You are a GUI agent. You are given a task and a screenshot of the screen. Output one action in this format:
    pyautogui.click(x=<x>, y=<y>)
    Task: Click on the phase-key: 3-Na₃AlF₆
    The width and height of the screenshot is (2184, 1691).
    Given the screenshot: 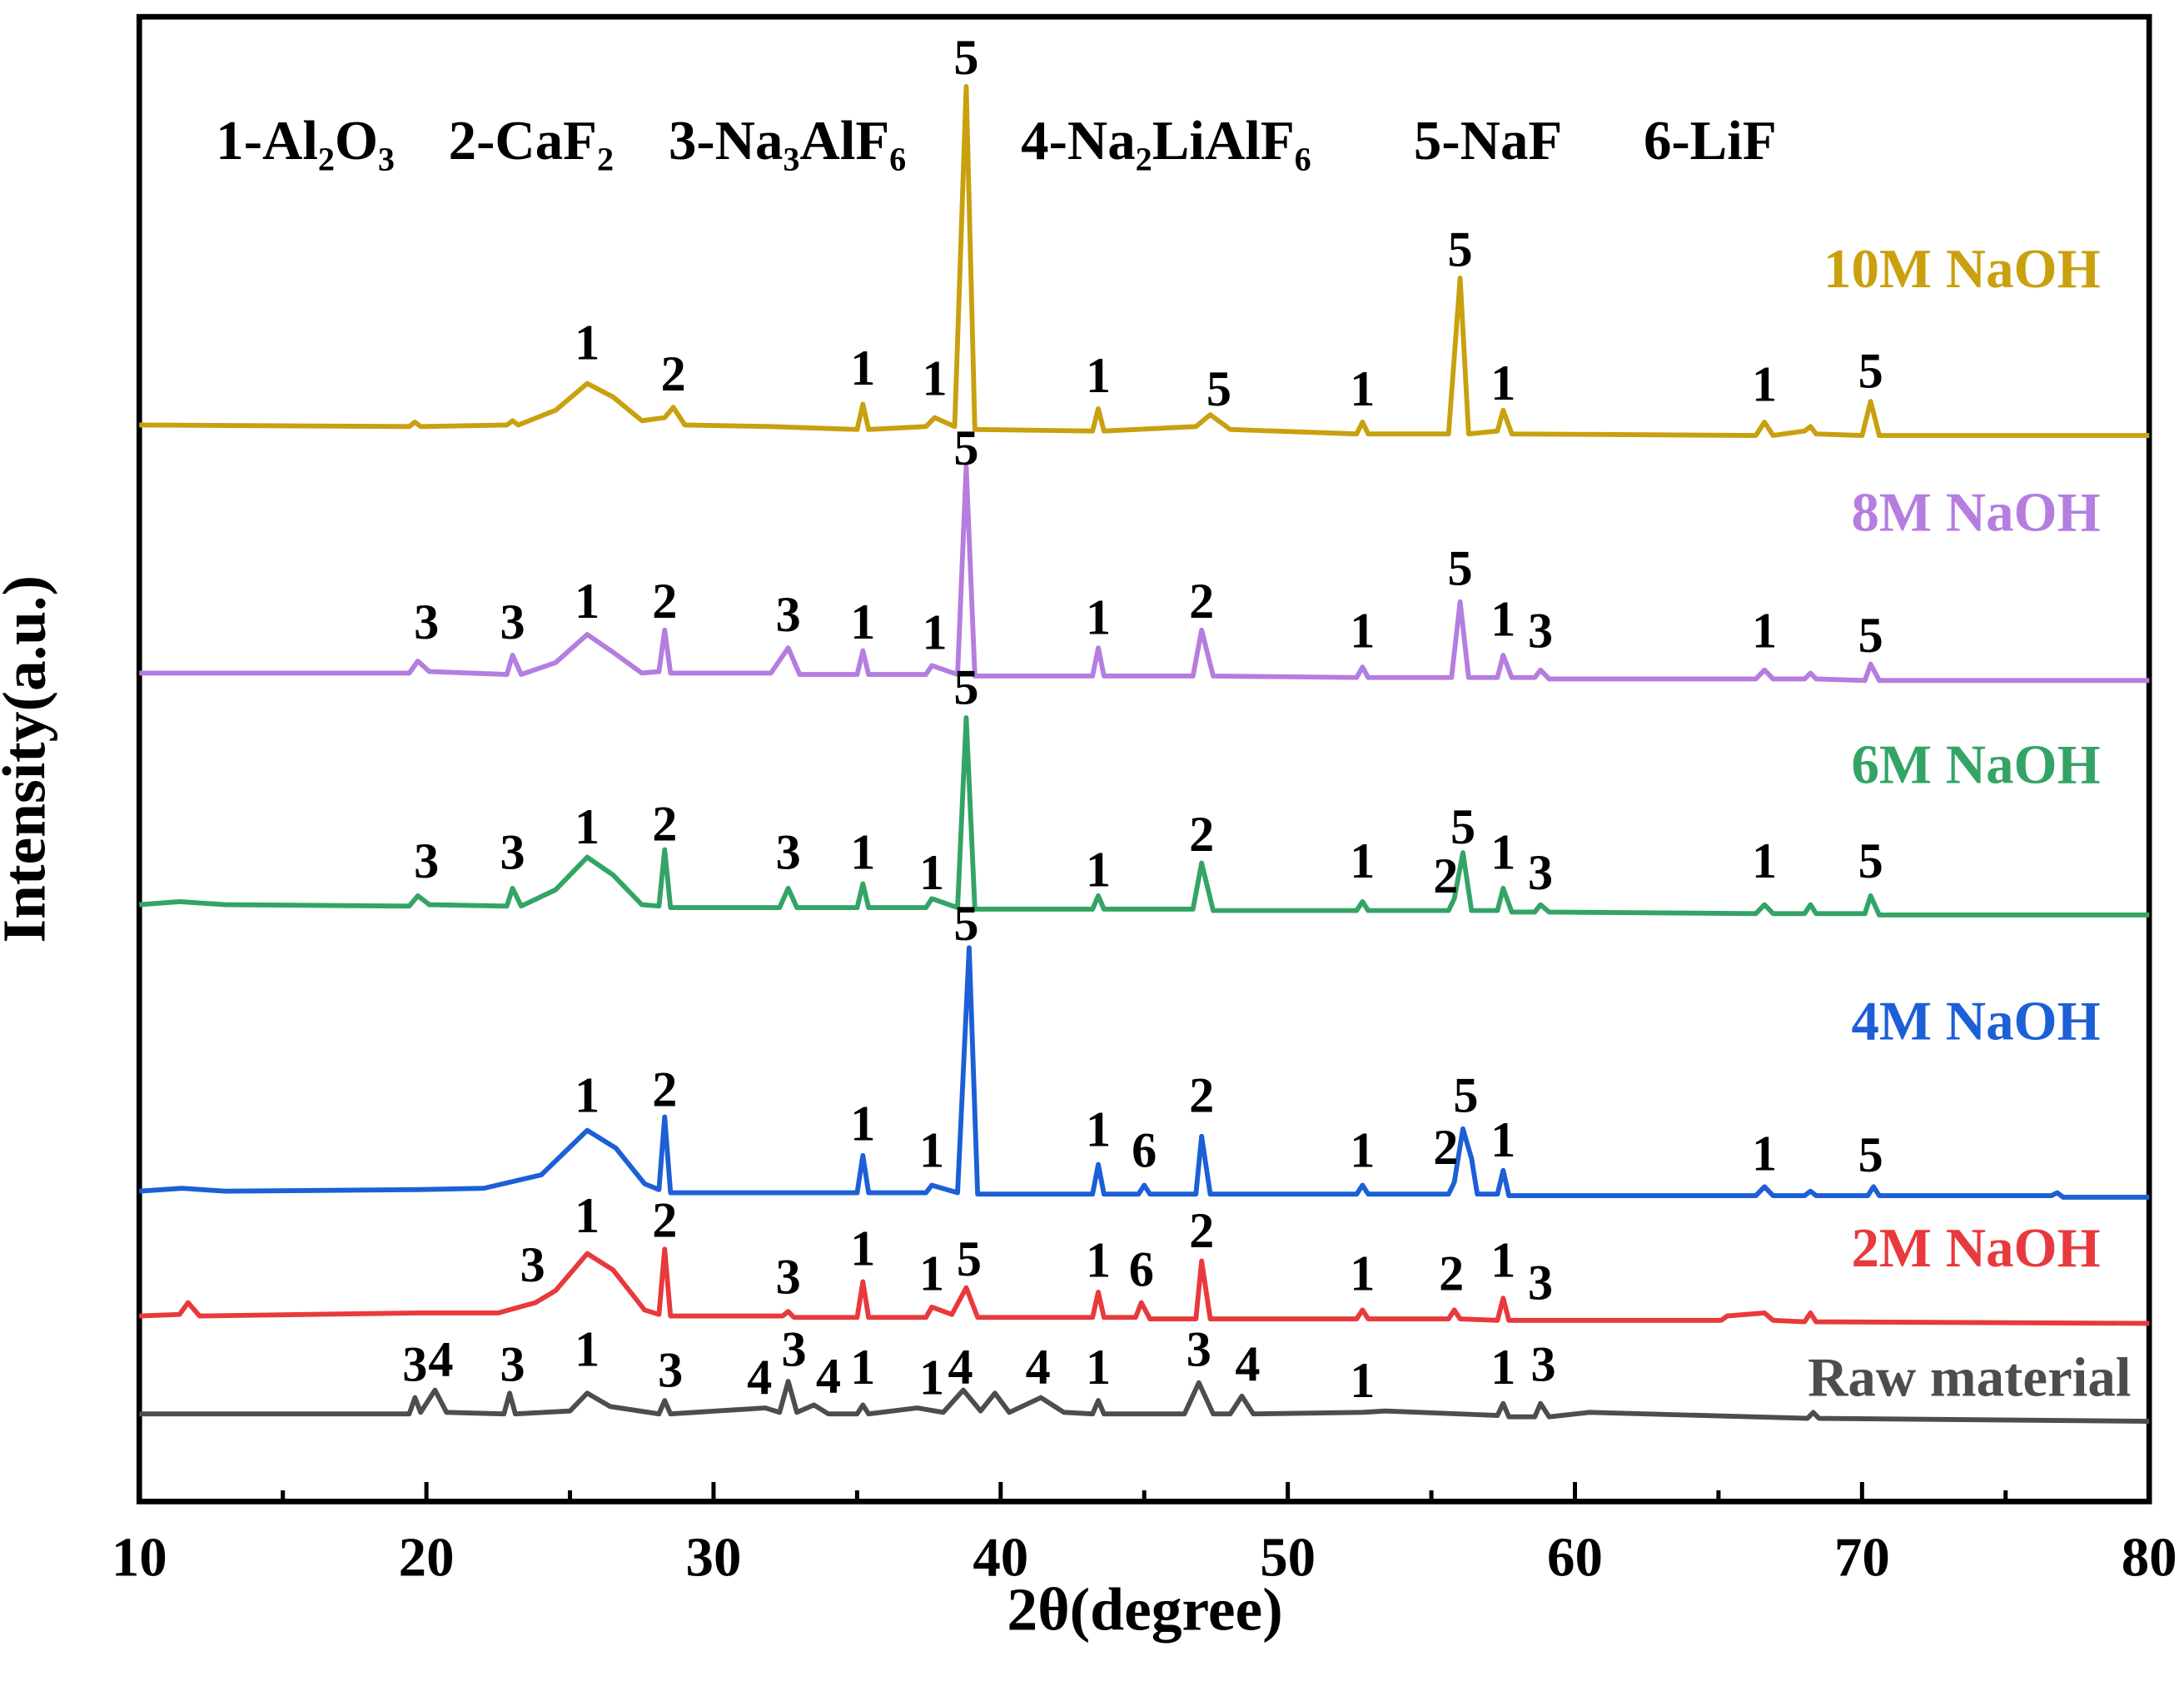 What is the action you would take?
    pyautogui.click(x=787, y=141)
    